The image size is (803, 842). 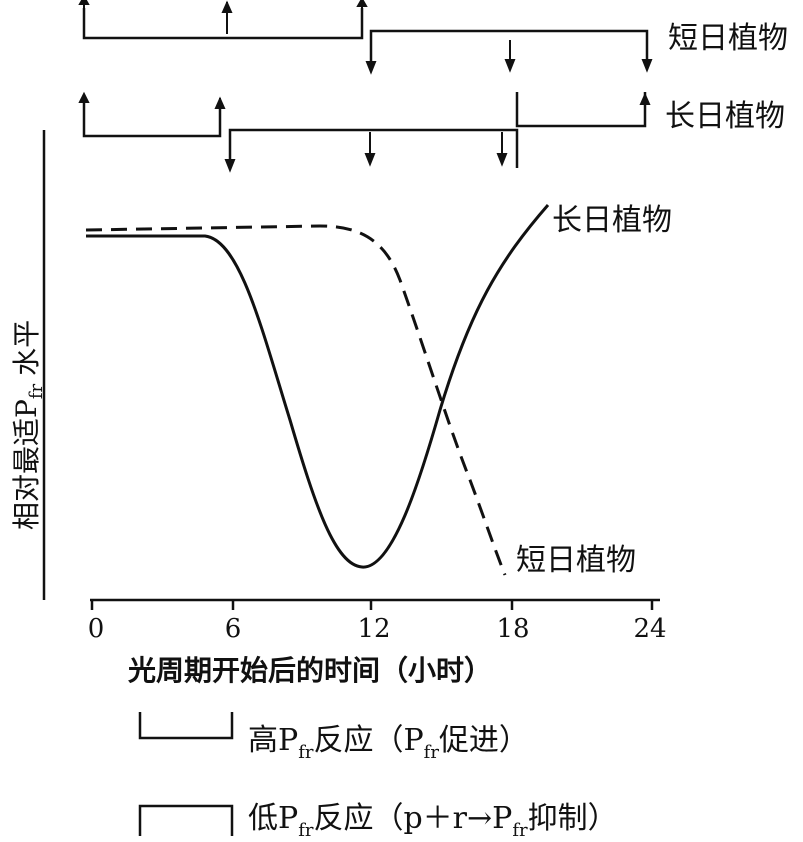 I want to click on legend-high-text: 高Pfr反应（Pfr促进）, so click(x=388, y=743).